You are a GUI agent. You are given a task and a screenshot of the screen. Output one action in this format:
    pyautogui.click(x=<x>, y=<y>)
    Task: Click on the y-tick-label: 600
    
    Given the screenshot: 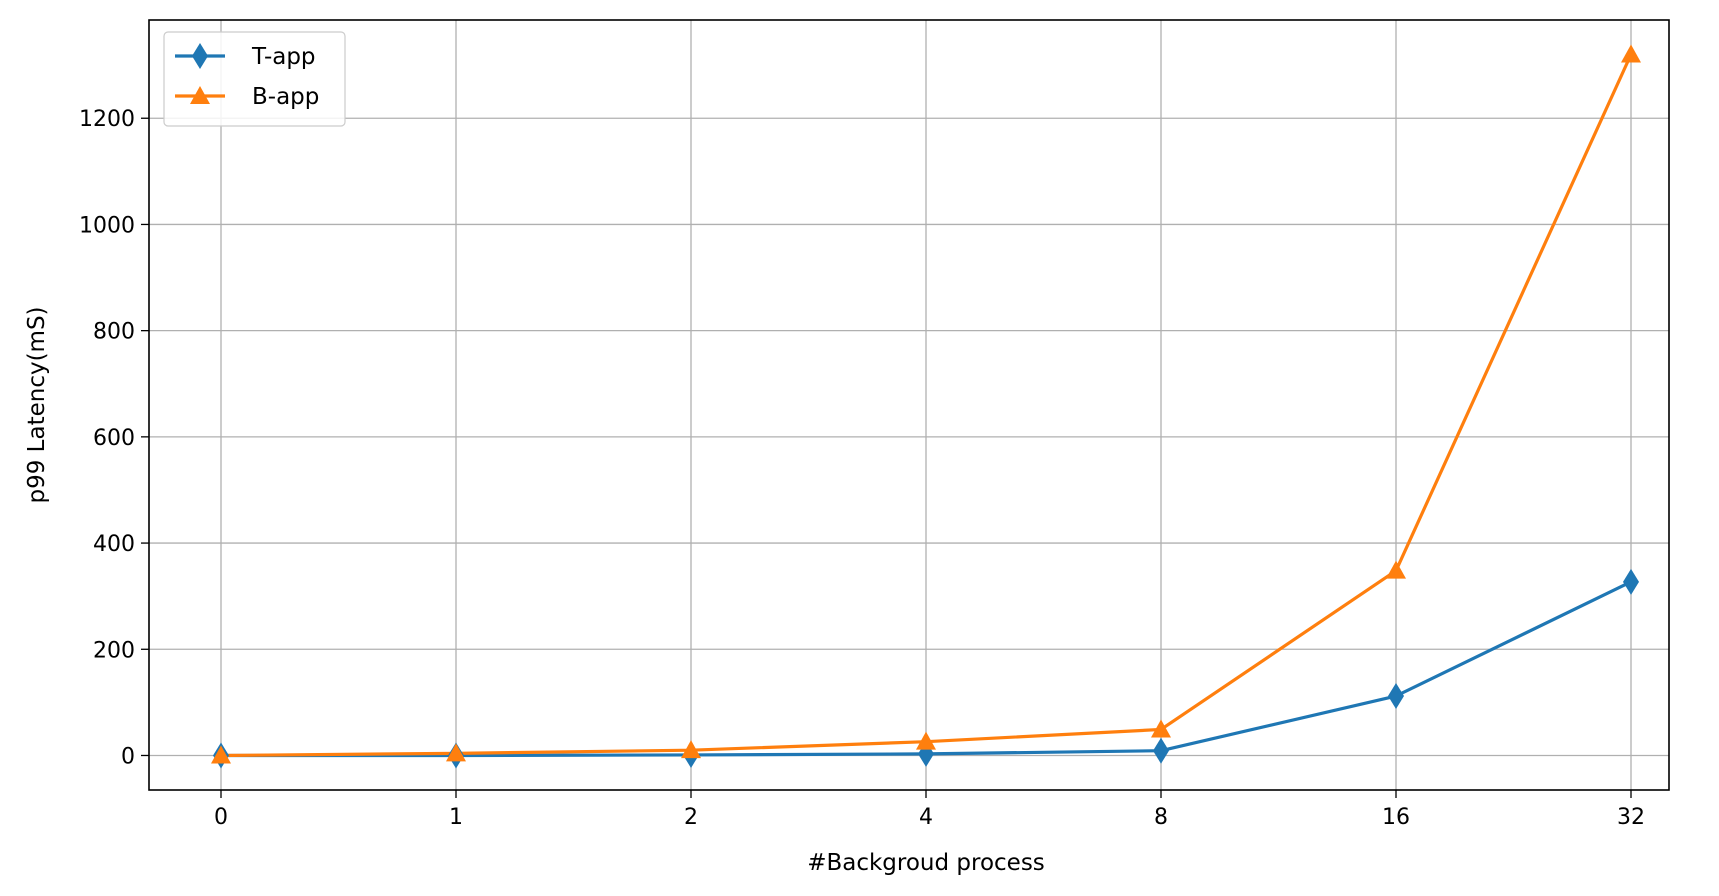 What is the action you would take?
    pyautogui.click(x=114, y=438)
    